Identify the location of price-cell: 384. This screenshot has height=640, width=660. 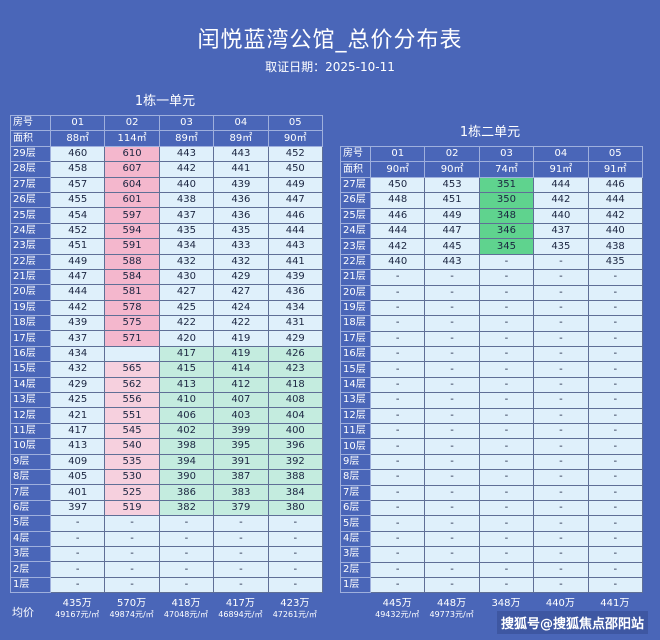
(295, 492).